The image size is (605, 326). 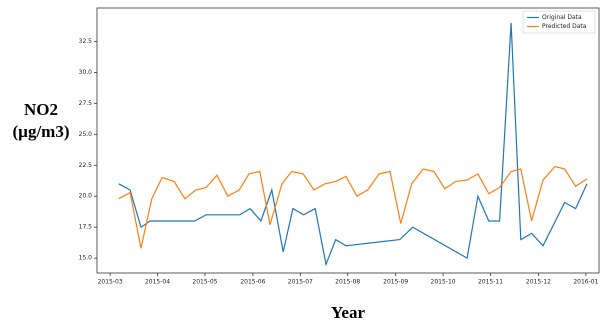 I want to click on x-tick-label: 2015-12, so click(x=538, y=282).